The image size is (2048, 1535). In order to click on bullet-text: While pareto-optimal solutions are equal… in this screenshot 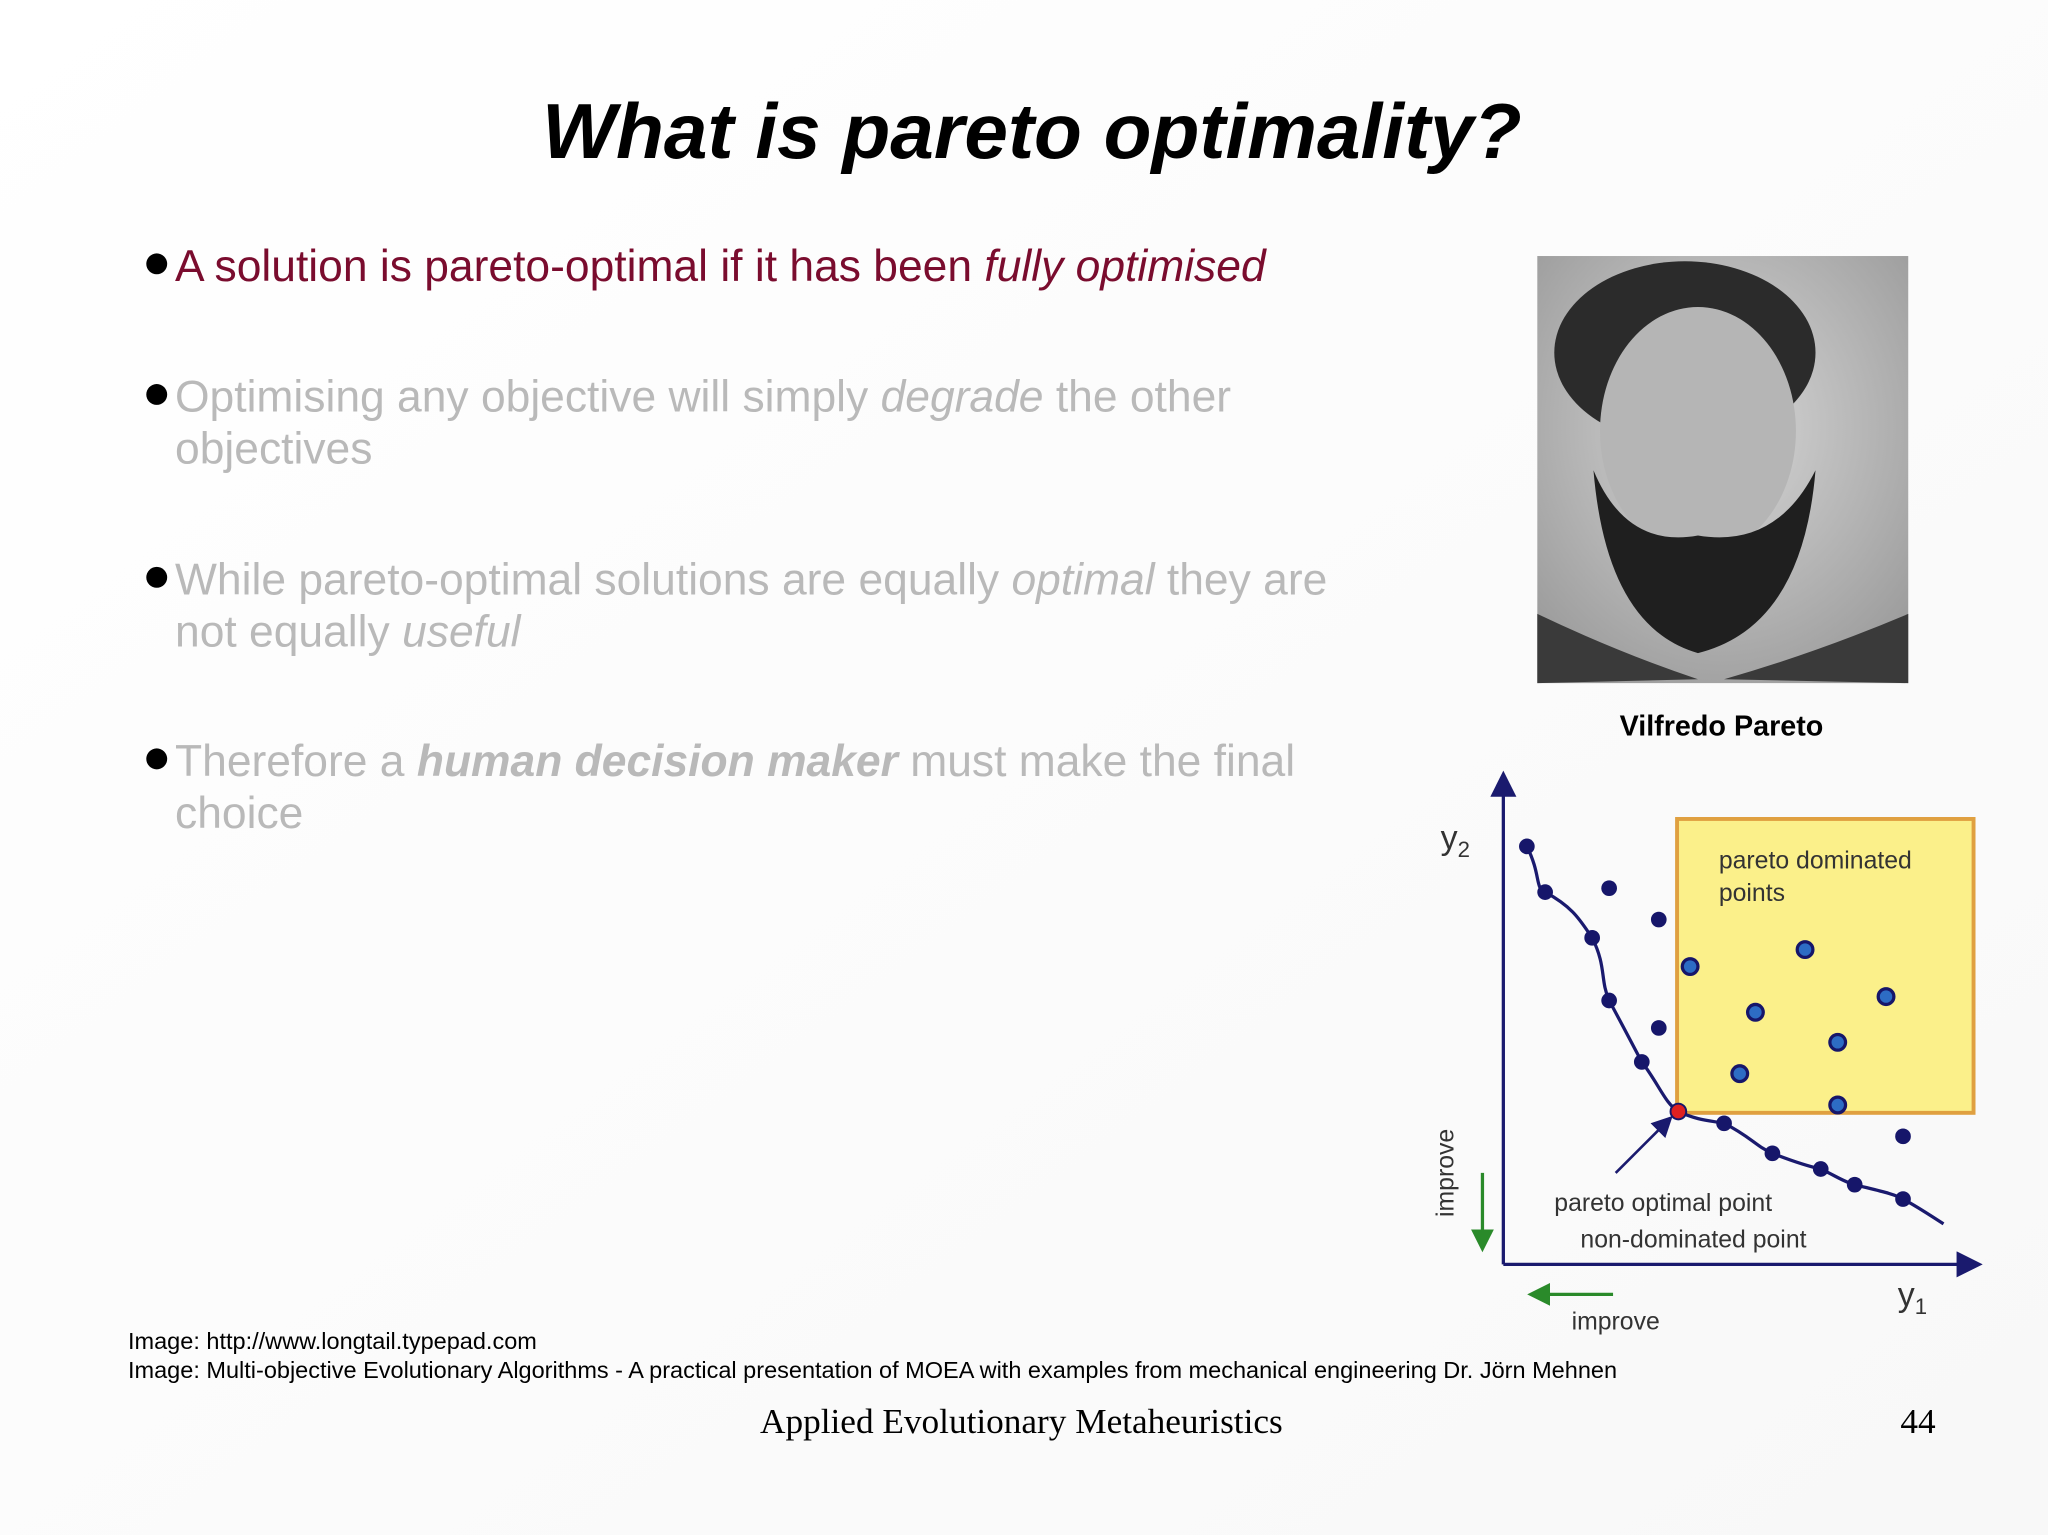, I will do `click(751, 579)`.